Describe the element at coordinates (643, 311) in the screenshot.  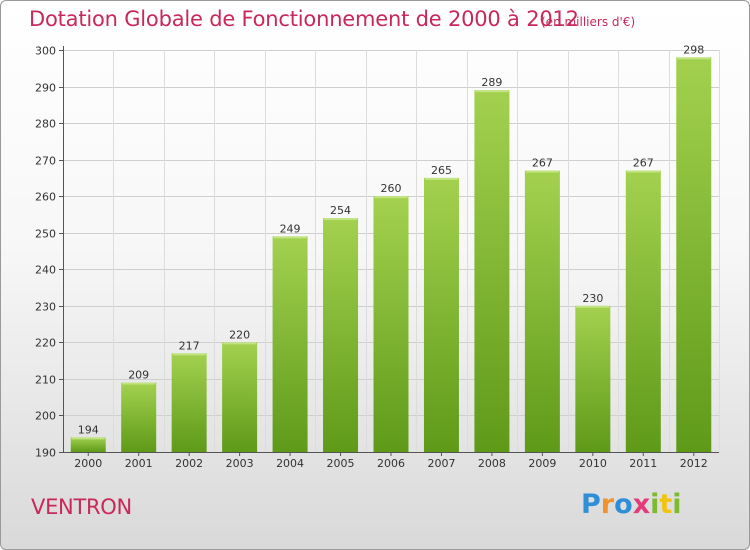
I see `bar-2011` at that location.